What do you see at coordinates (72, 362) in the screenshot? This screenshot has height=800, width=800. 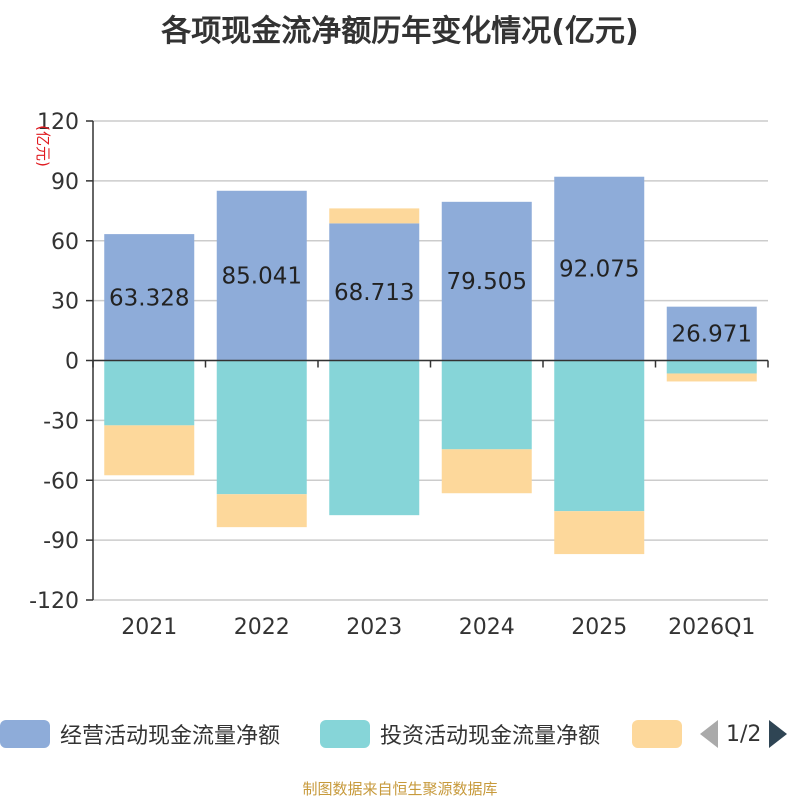 I see `y-tick-label: 0` at bounding box center [72, 362].